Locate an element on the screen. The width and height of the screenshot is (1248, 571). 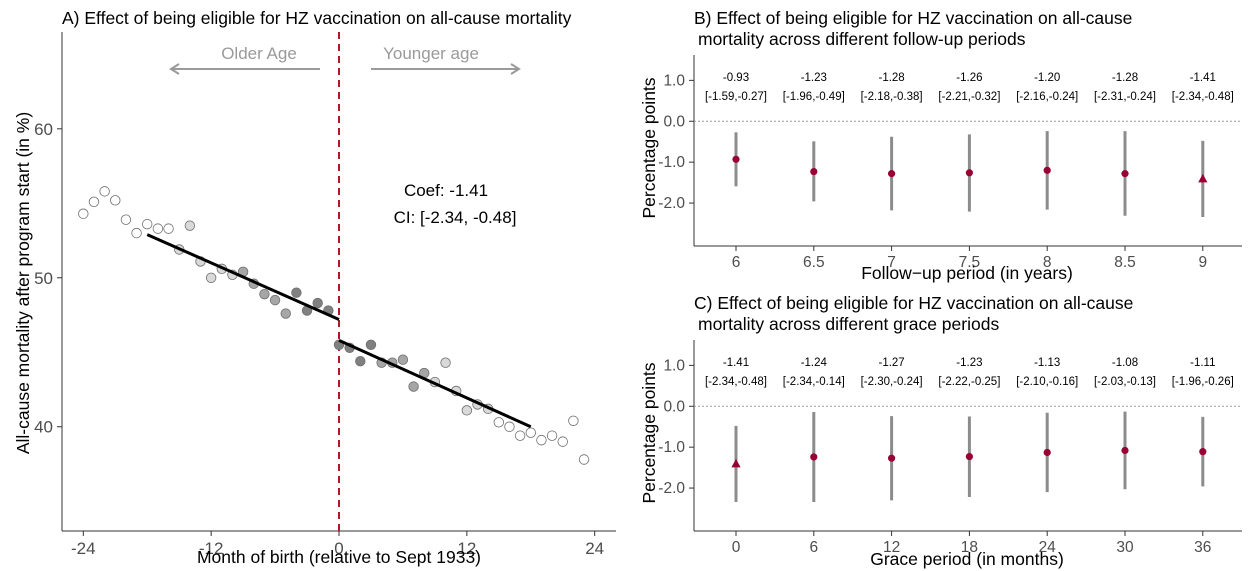
estimate-label: -1.13 is located at coordinates (1047, 363).